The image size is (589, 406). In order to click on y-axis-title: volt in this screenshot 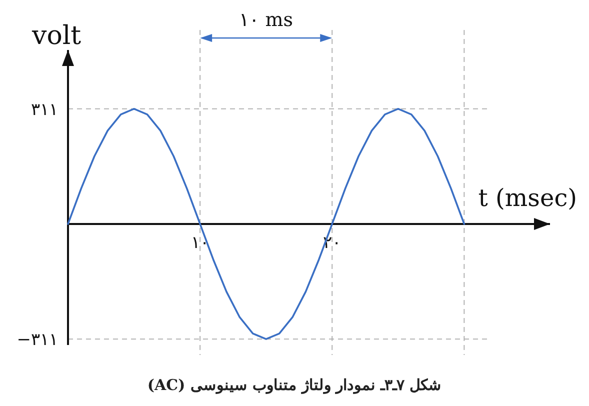, I will do `click(56, 36)`.